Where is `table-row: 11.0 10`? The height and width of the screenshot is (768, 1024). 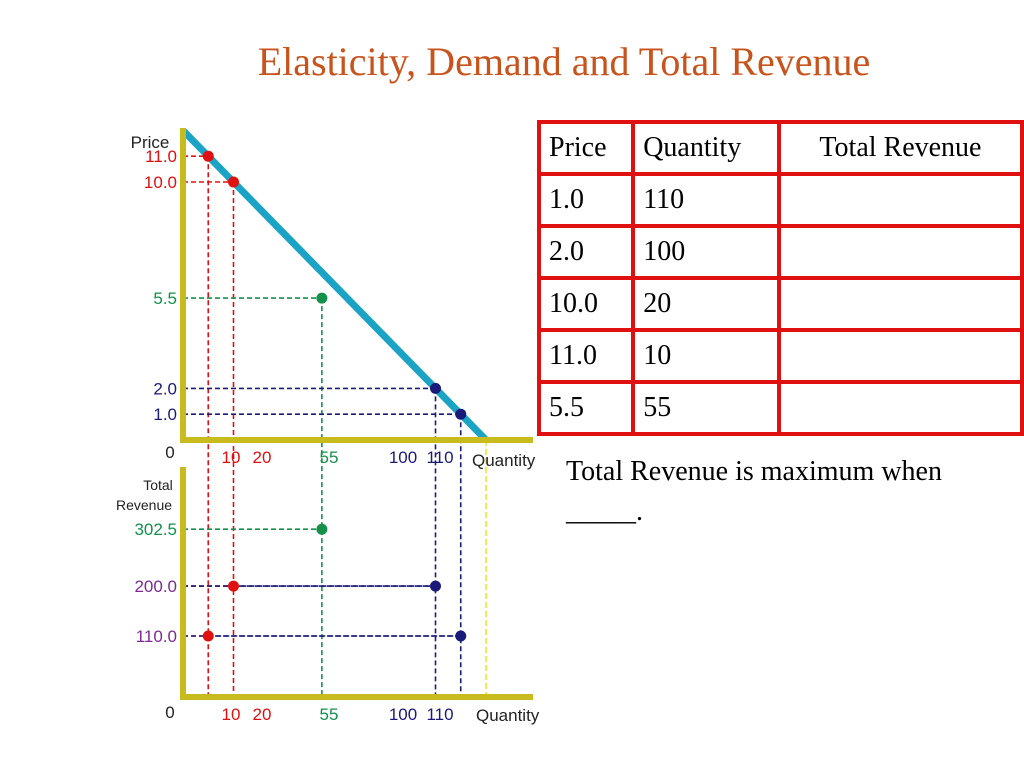 table-row: 11.0 10 is located at coordinates (780, 356).